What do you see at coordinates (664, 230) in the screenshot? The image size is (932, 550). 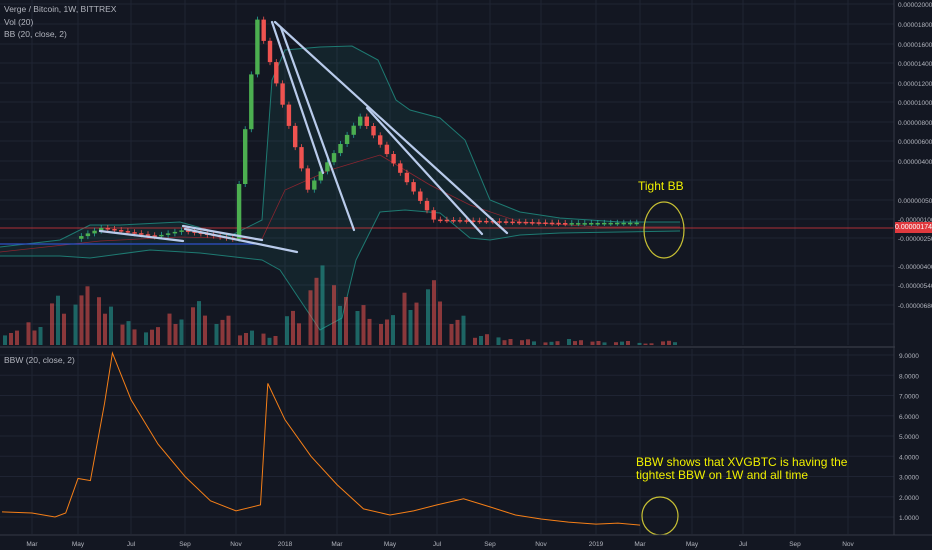 I see `tight-bb-circle` at bounding box center [664, 230].